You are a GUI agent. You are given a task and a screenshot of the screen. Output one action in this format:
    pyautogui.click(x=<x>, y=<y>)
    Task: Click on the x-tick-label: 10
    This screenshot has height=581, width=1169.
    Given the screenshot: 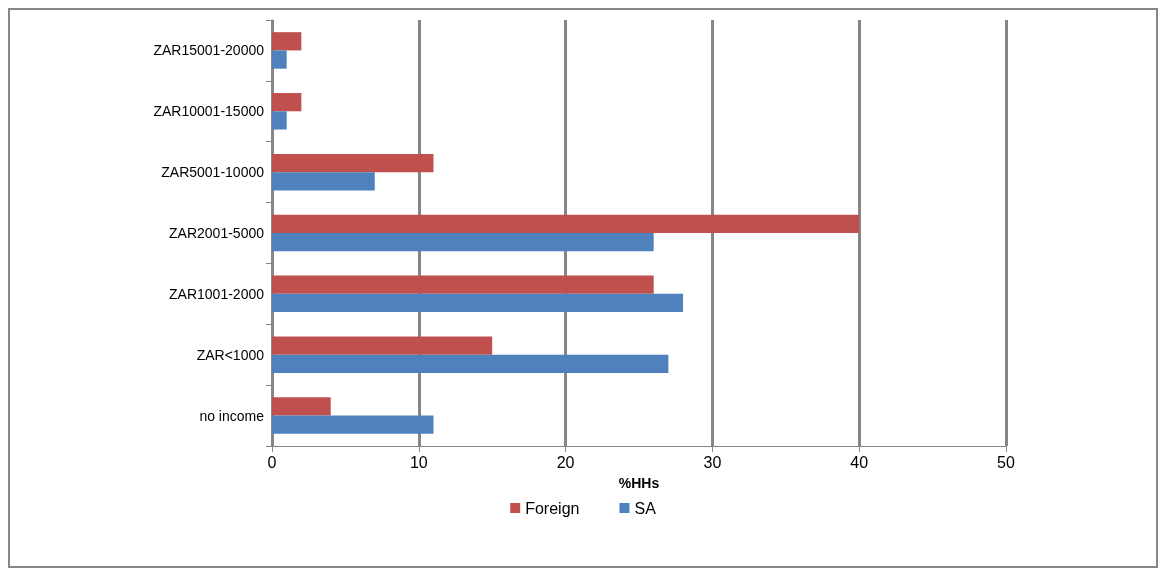 What is the action you would take?
    pyautogui.click(x=418, y=462)
    